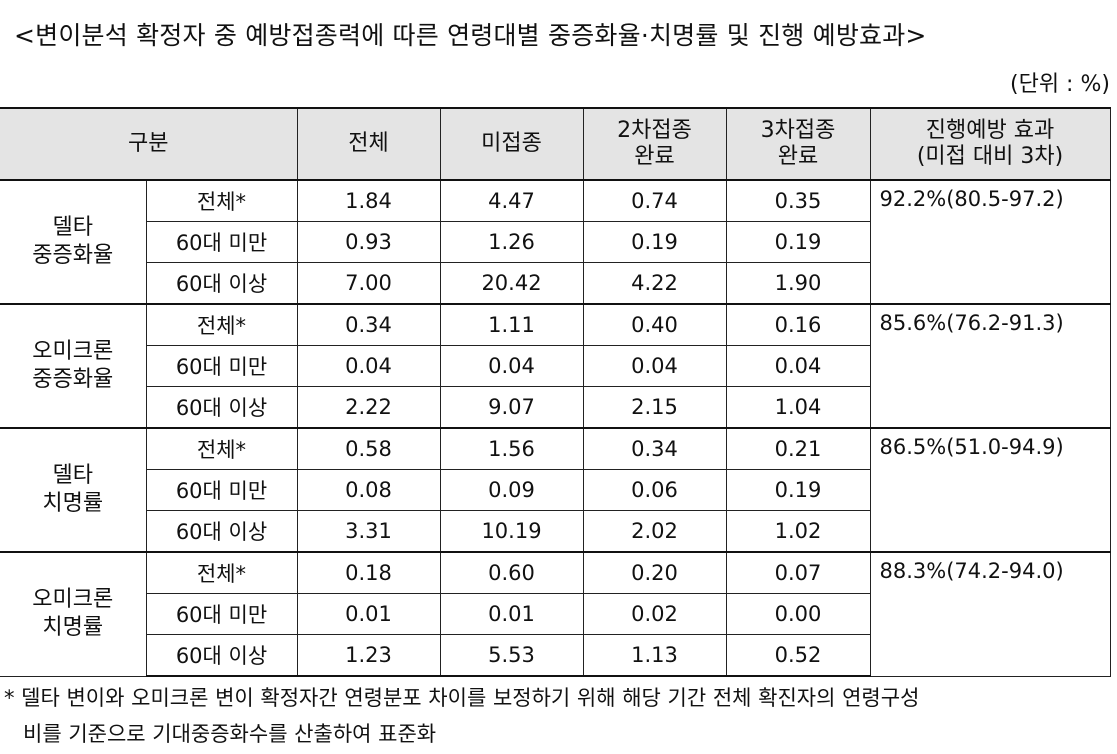  Describe the element at coordinates (511, 324) in the screenshot. I see `value-cell: 1.11` at that location.